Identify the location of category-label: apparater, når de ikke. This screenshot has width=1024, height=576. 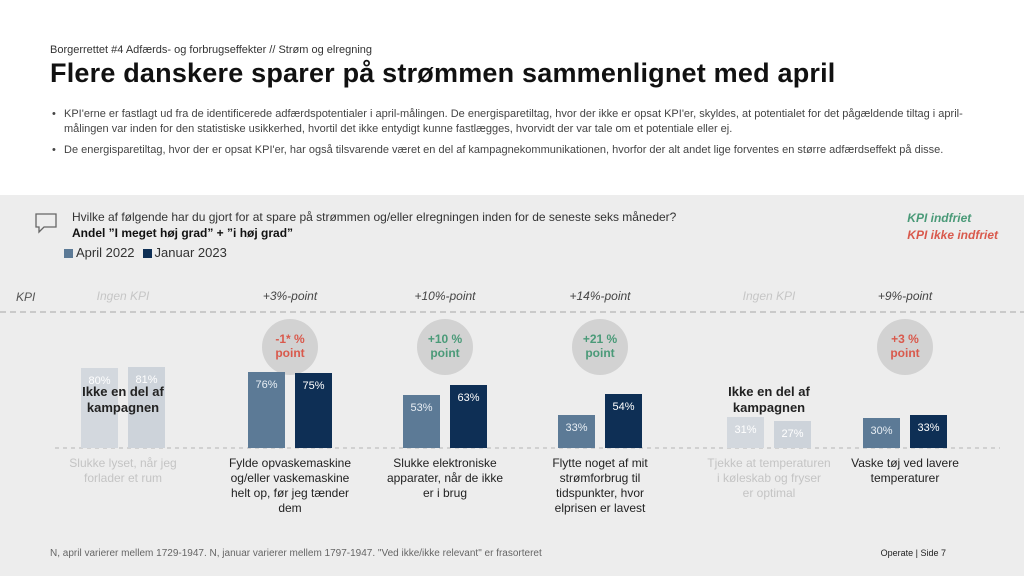
(445, 478).